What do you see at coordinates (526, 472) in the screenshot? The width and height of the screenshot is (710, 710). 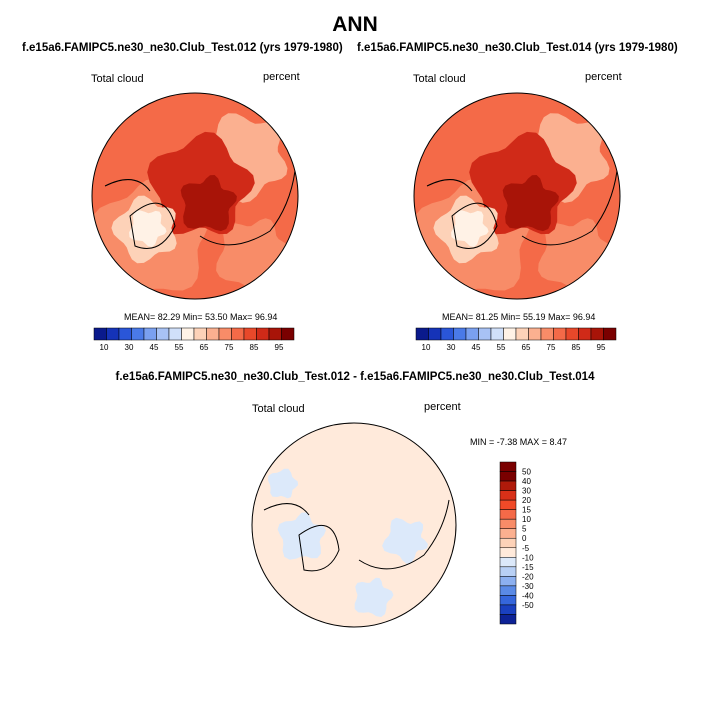 I see `colorbar-tick-label: 50` at bounding box center [526, 472].